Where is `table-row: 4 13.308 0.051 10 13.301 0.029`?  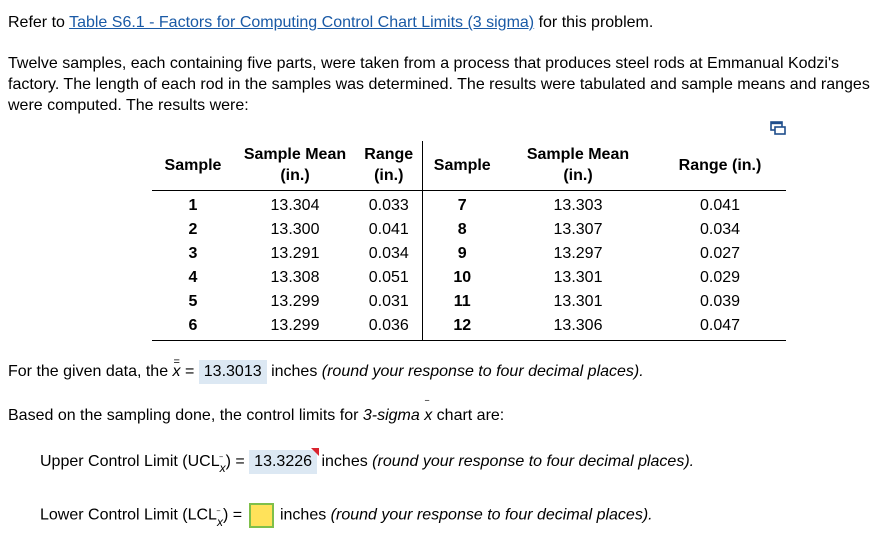
table-row: 4 13.308 0.051 10 13.301 0.029 is located at coordinates (469, 278).